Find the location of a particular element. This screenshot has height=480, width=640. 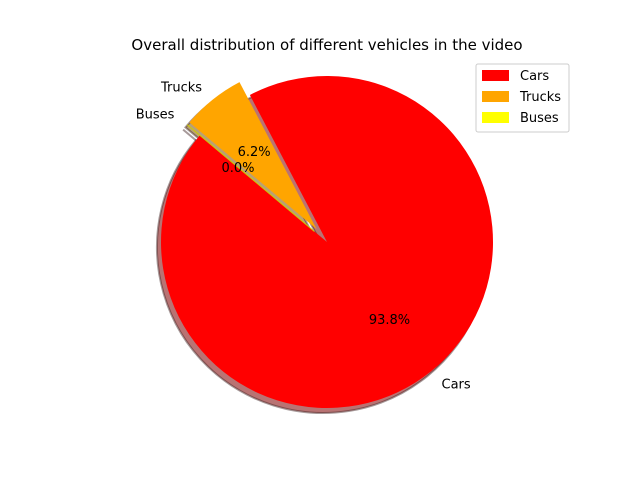

legend-label-buses: Buses is located at coordinates (539, 118).